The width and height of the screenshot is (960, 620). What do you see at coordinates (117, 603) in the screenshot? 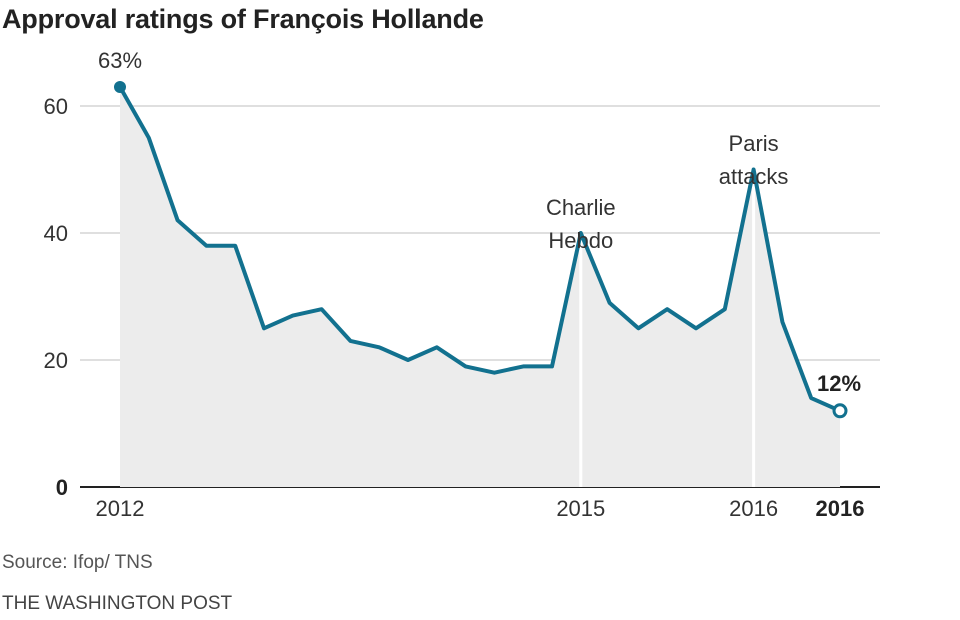
I see `publisher-credit: THE WASHINGTON POST` at bounding box center [117, 603].